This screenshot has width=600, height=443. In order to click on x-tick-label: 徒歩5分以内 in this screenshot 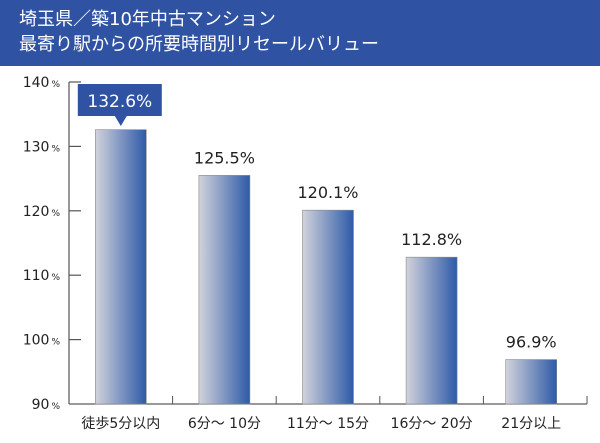, I will do `click(120, 424)`.